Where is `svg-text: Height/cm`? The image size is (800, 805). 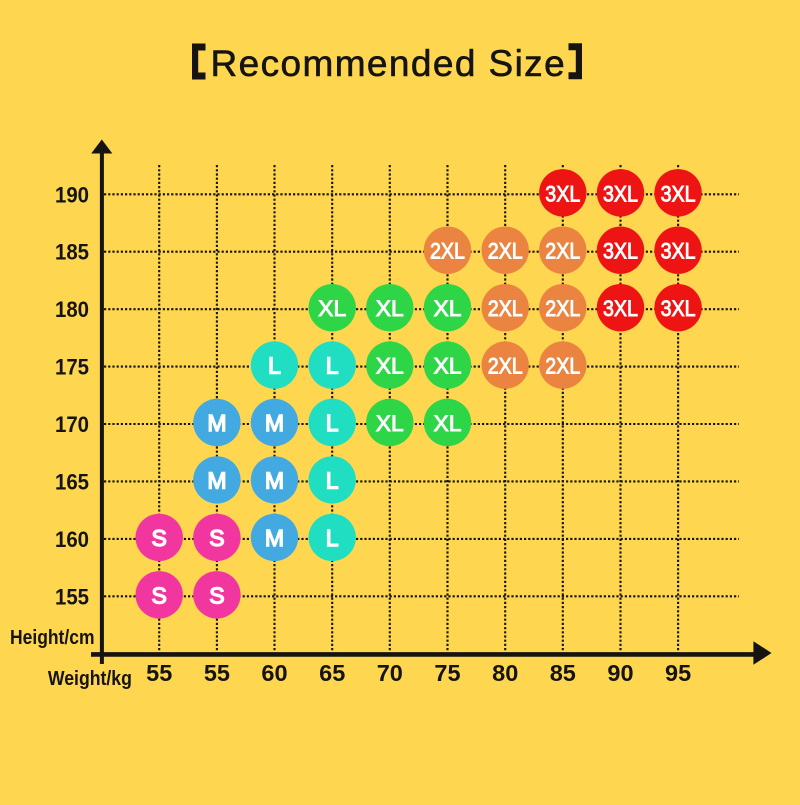 svg-text: Height/cm is located at coordinates (52, 638).